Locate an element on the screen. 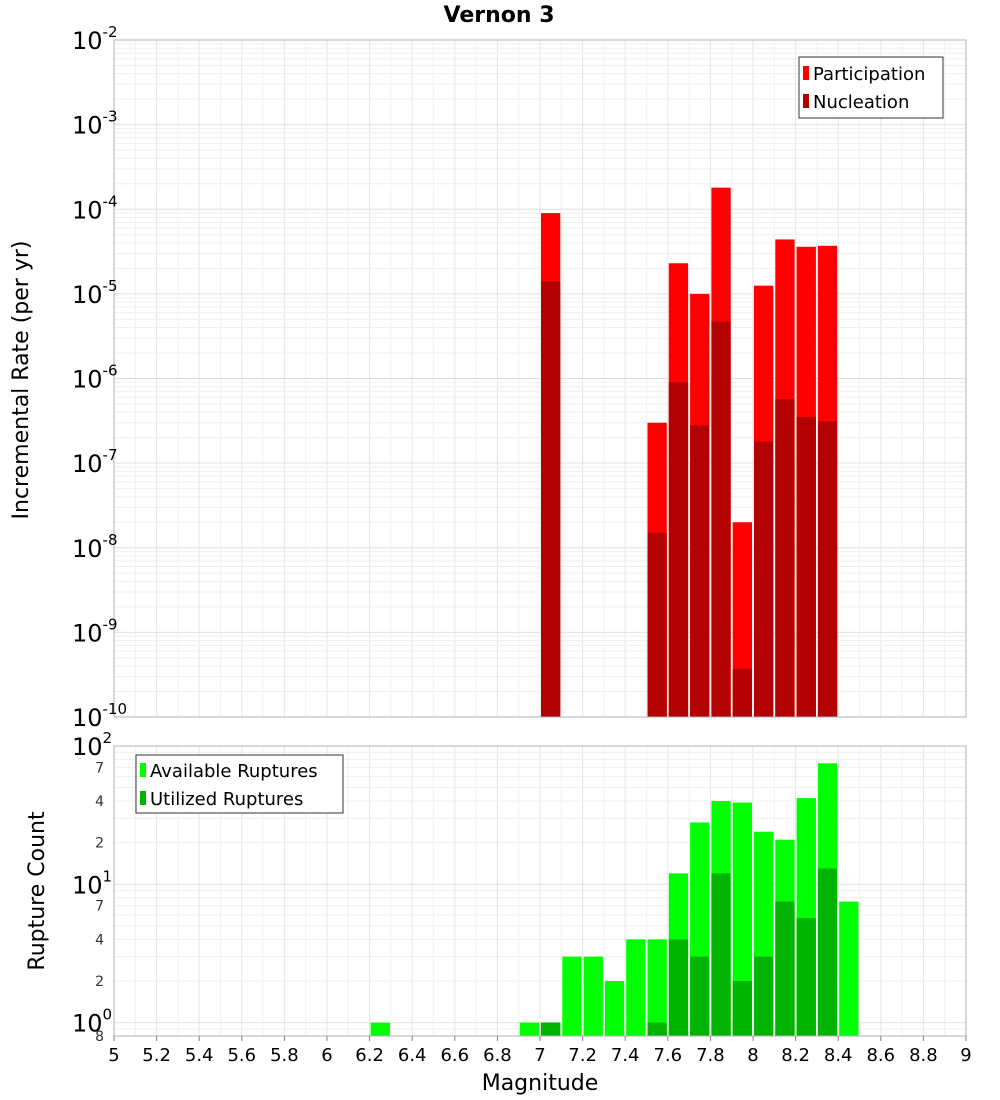 Image resolution: width=1000 pixels, height=1100 pixels. x-tick-label: 5.8 is located at coordinates (284, 1055).